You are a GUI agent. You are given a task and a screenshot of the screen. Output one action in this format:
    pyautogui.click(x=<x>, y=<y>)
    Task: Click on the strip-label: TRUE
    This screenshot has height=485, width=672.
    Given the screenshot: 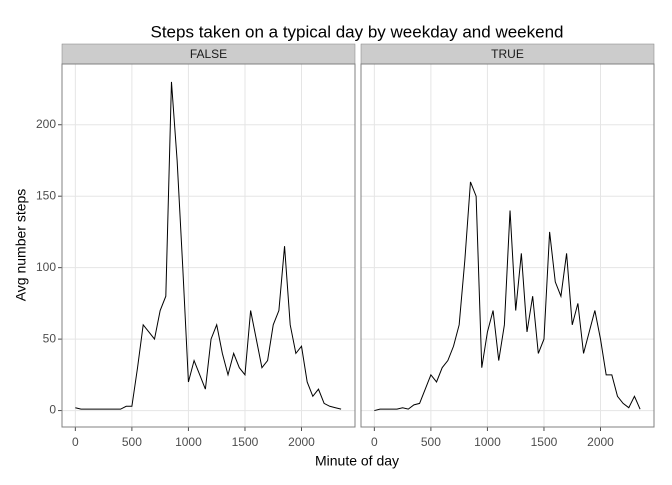 What is the action you would take?
    pyautogui.click(x=507, y=54)
    